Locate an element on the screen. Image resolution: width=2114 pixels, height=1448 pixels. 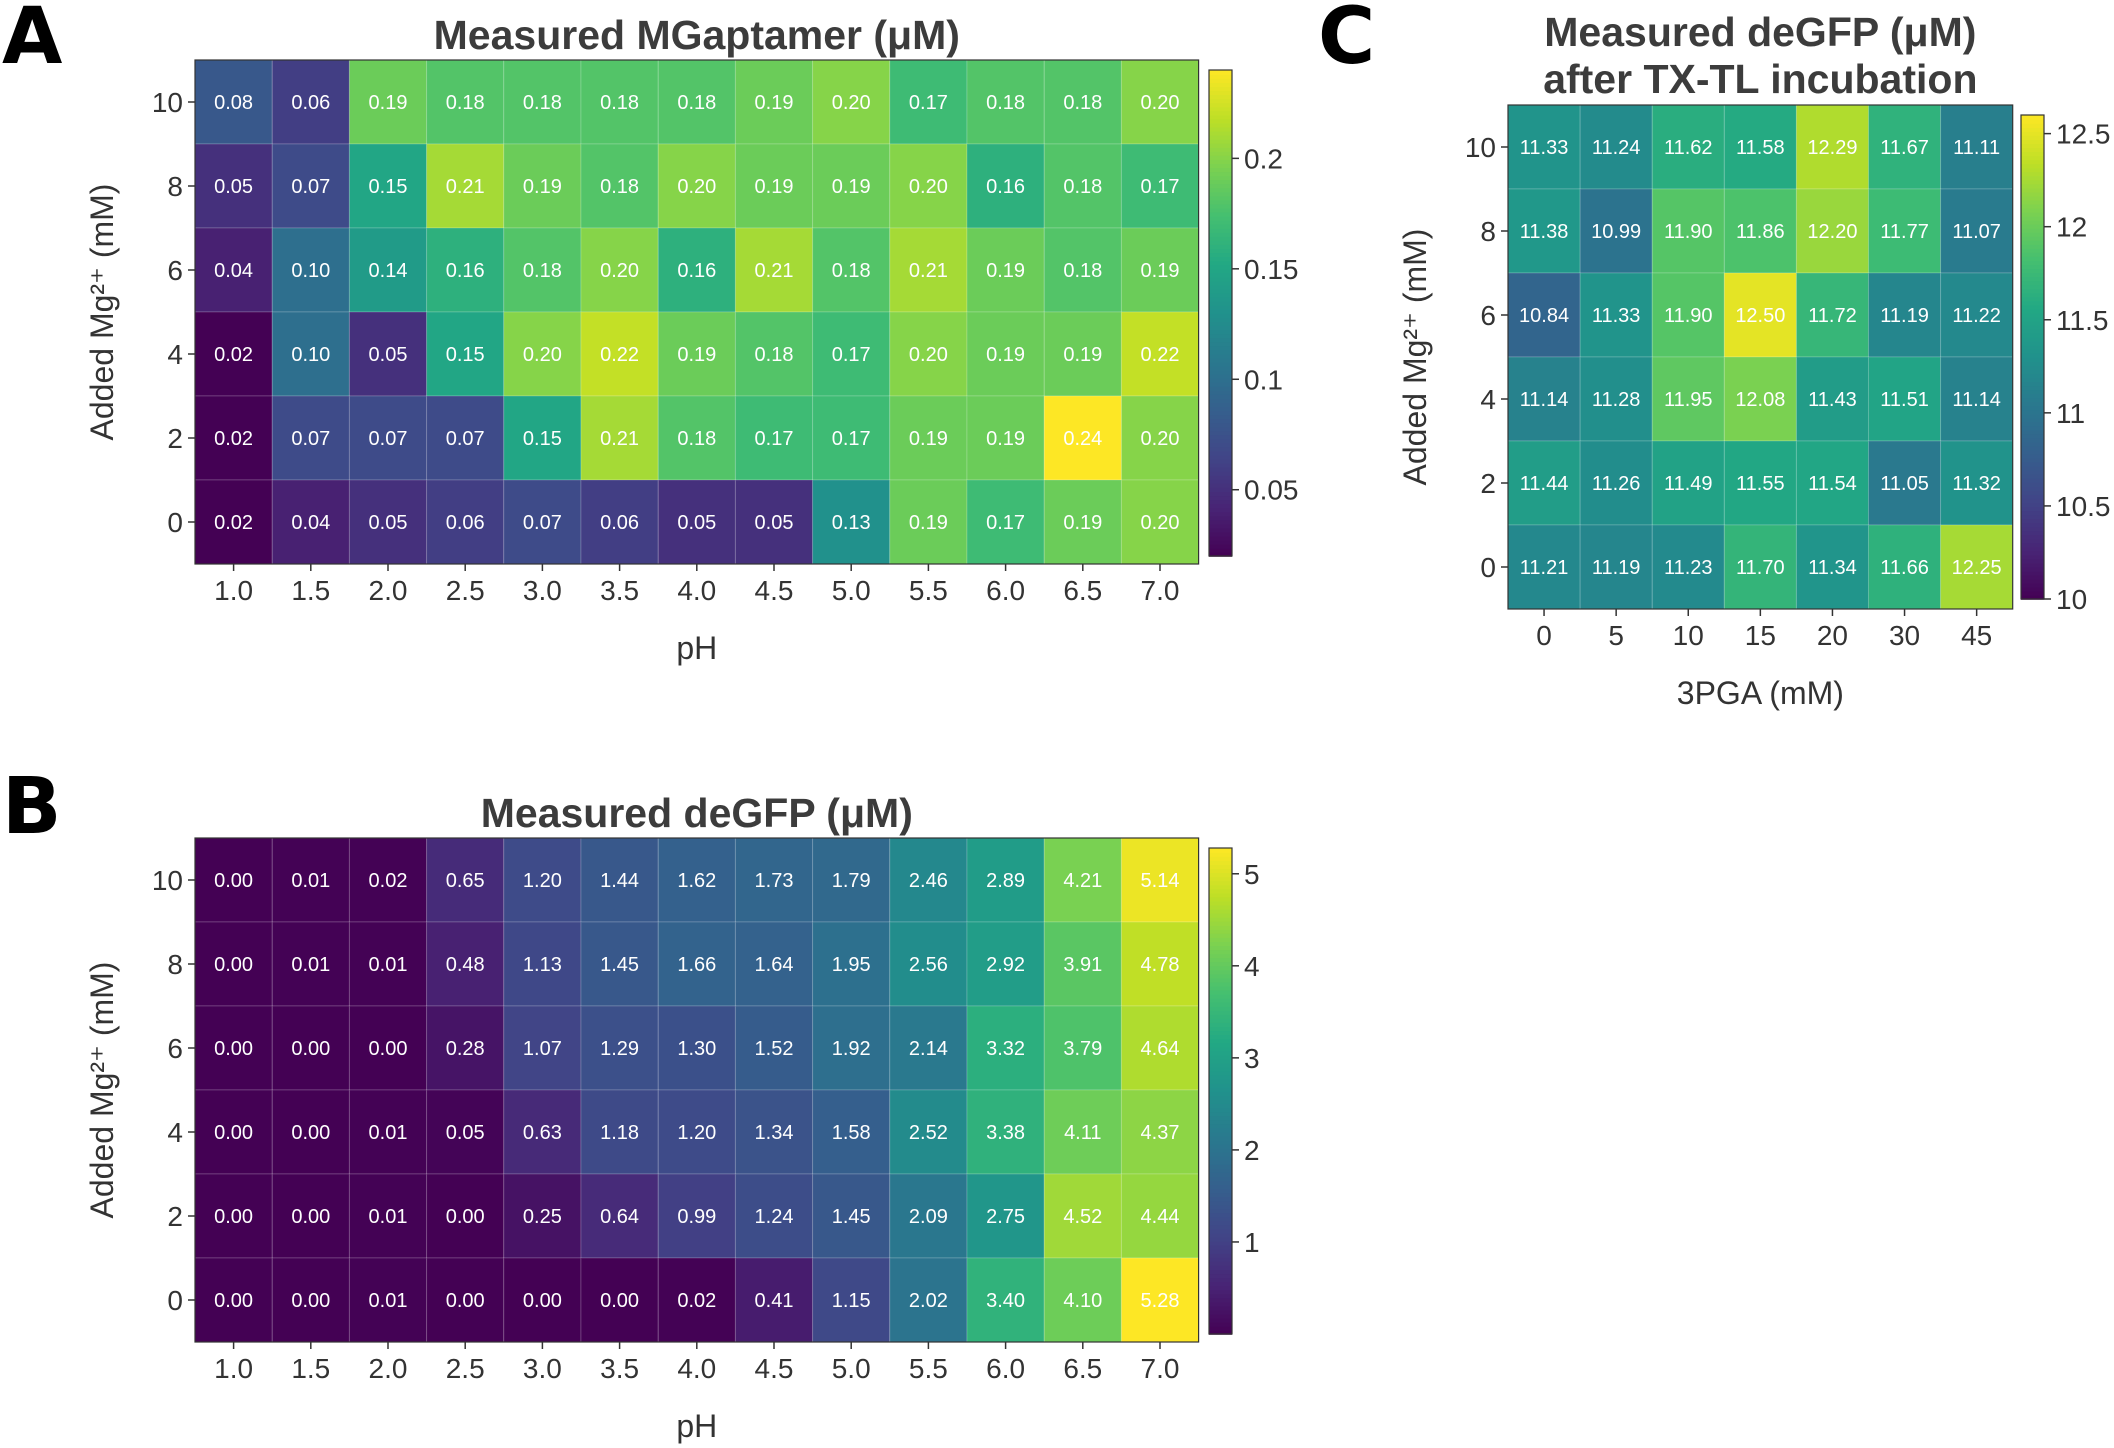
cell-value-label: 1.24 is located at coordinates (774, 1217).